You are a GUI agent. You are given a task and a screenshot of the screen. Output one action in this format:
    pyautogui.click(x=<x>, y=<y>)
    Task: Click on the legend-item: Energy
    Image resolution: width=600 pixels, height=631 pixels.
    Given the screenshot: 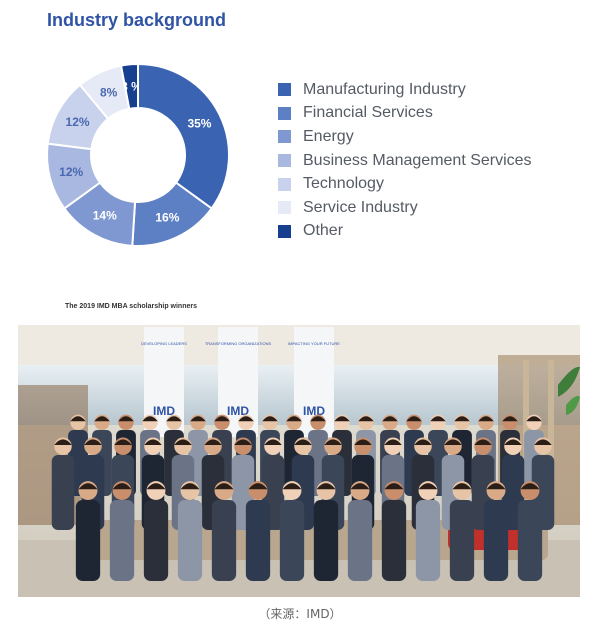 What is the action you would take?
    pyautogui.click(x=405, y=137)
    